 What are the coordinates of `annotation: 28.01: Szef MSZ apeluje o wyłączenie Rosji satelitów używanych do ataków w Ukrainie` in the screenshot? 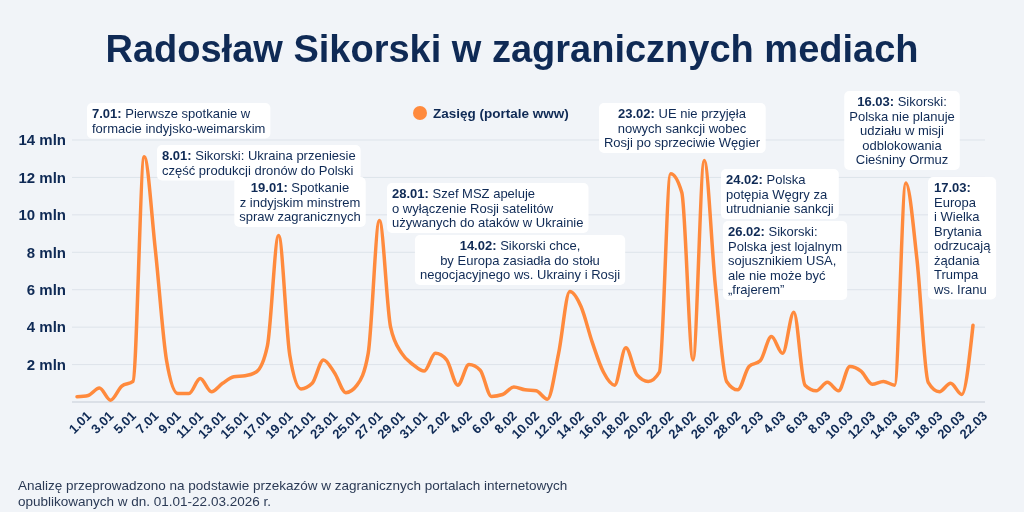 It's located at (488, 208).